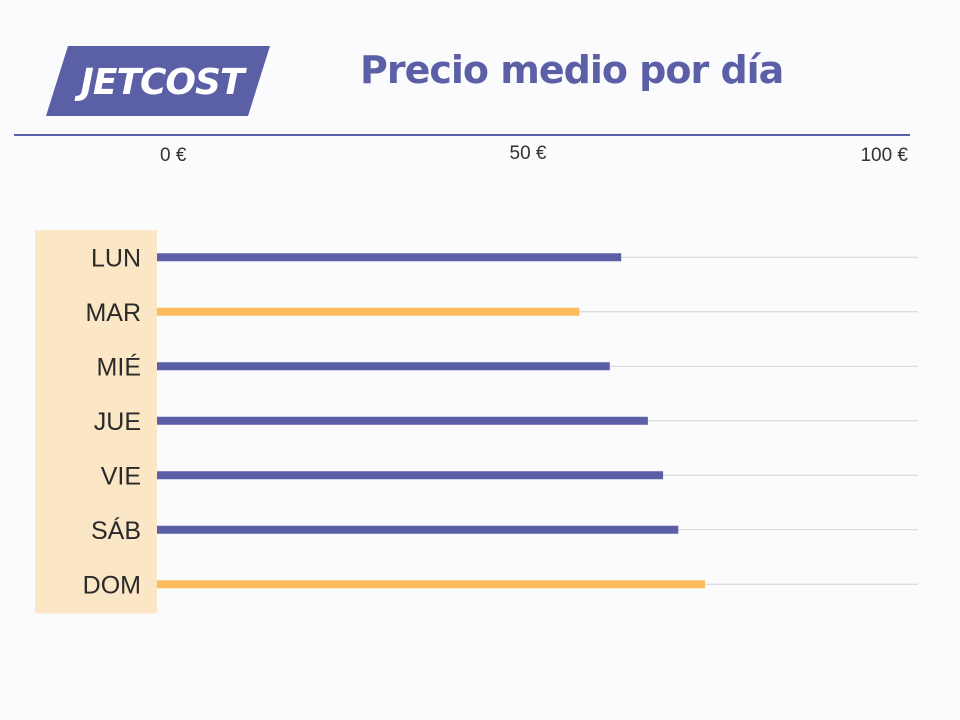 Image resolution: width=960 pixels, height=720 pixels. I want to click on category-label: VIE, so click(121, 476).